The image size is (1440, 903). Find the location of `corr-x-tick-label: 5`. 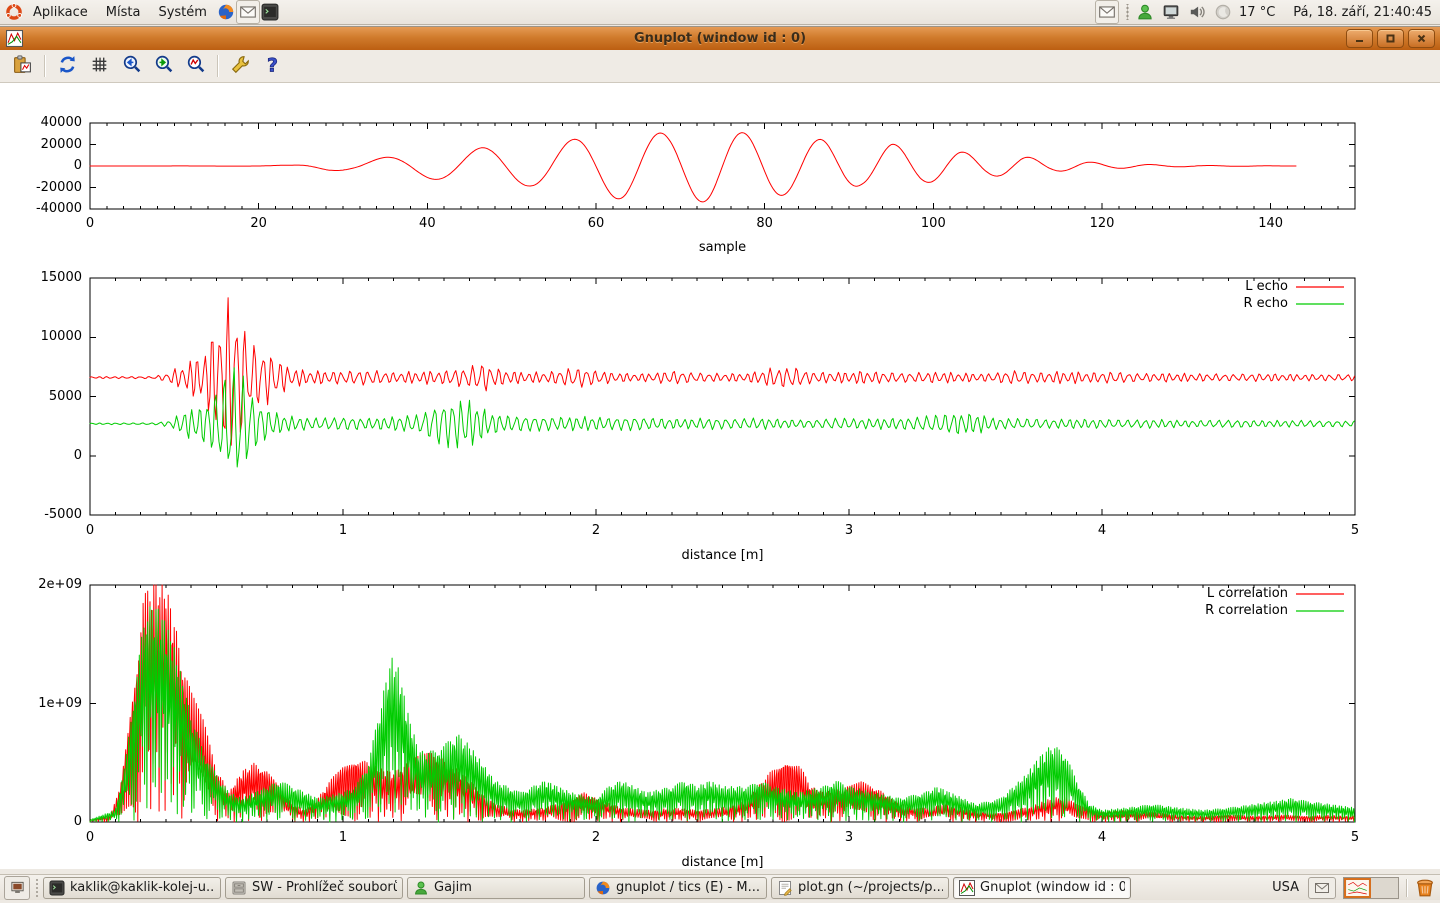

corr-x-tick-label: 5 is located at coordinates (1355, 837).